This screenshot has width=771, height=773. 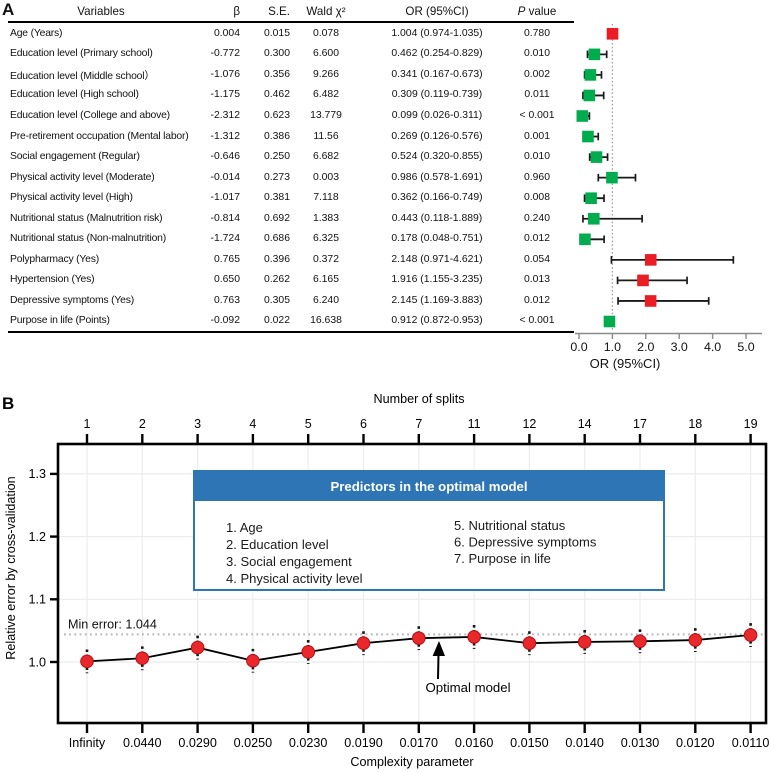 What do you see at coordinates (525, 542) in the screenshot?
I see `predictor-item: 6. Depressive symptoms` at bounding box center [525, 542].